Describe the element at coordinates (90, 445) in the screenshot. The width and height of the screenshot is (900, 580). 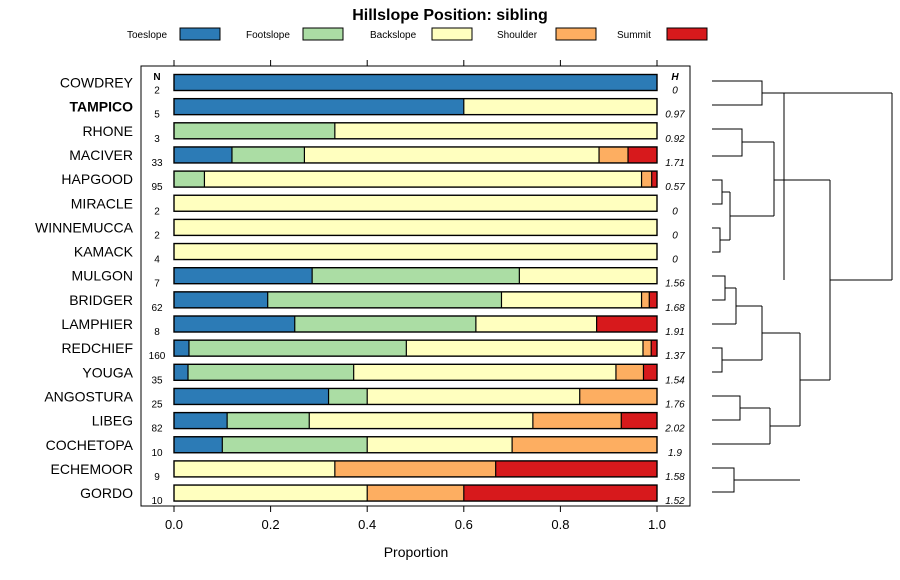
I see `row-label: COCHETOPA` at that location.